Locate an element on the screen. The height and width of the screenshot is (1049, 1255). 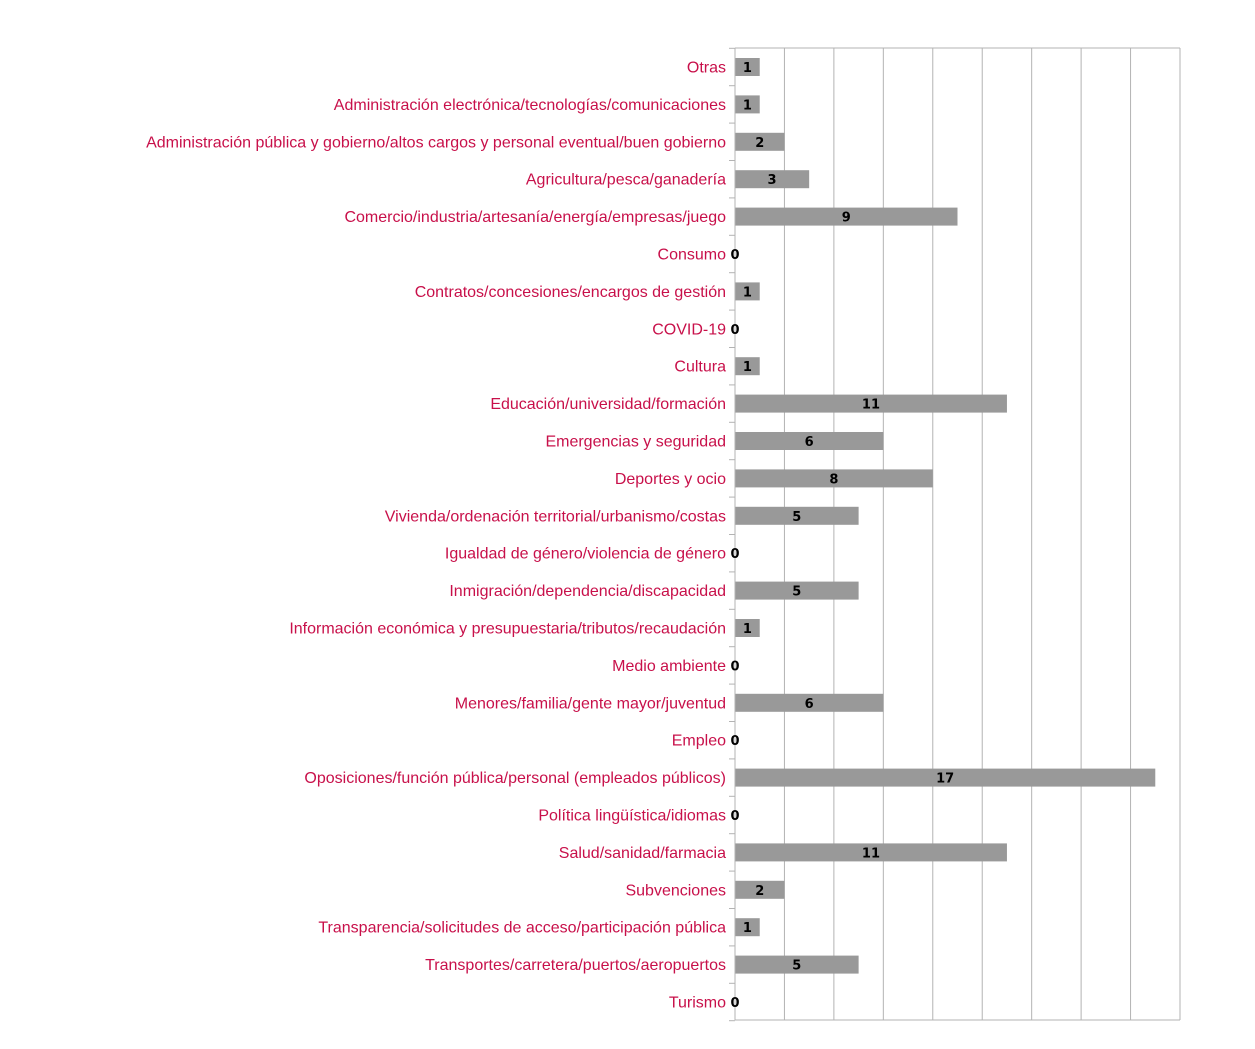
category-label-9: Educación/universidad/formación is located at coordinates (608, 404).